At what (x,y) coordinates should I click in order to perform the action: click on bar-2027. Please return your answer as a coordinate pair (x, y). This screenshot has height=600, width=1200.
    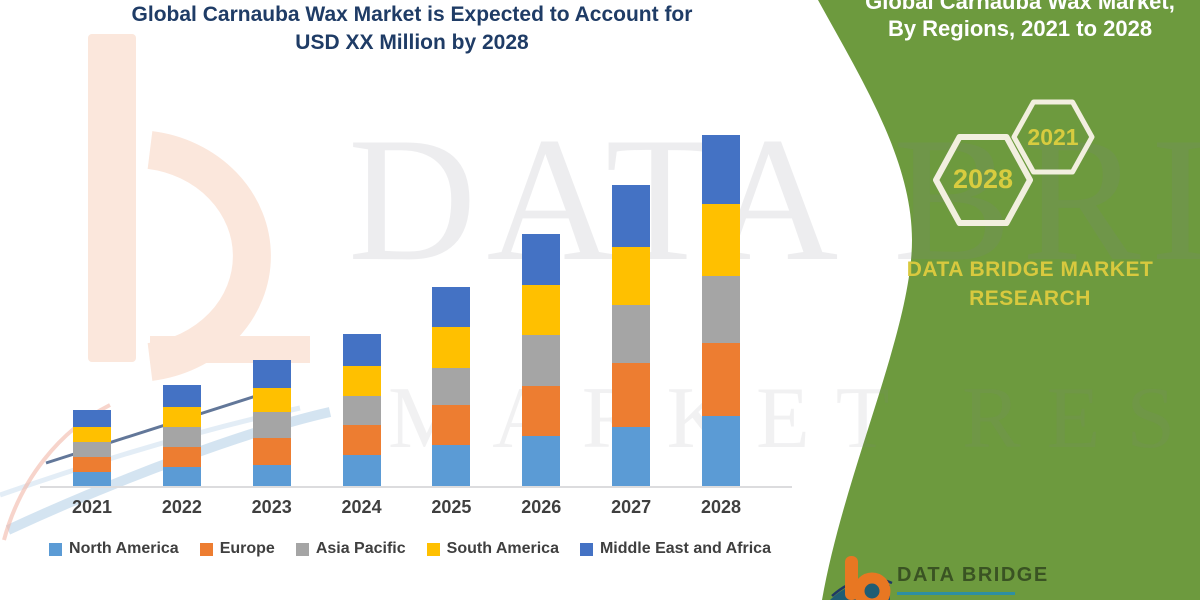
    Looking at the image, I should click on (631, 336).